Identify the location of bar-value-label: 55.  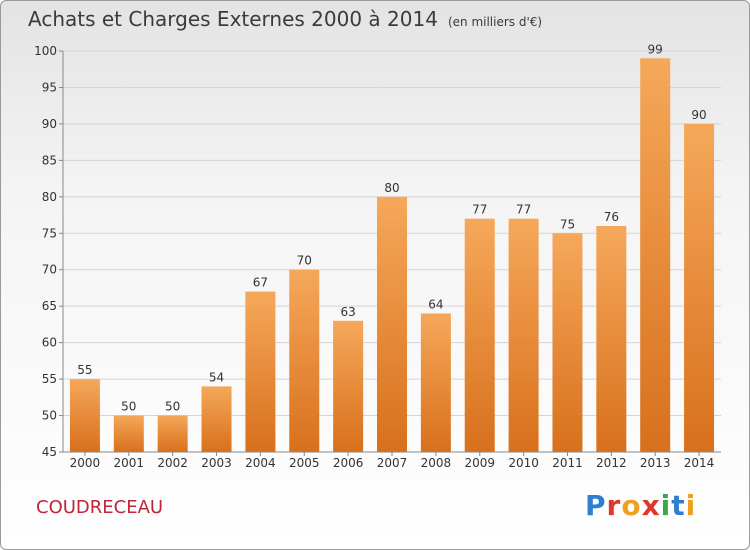
(84, 370).